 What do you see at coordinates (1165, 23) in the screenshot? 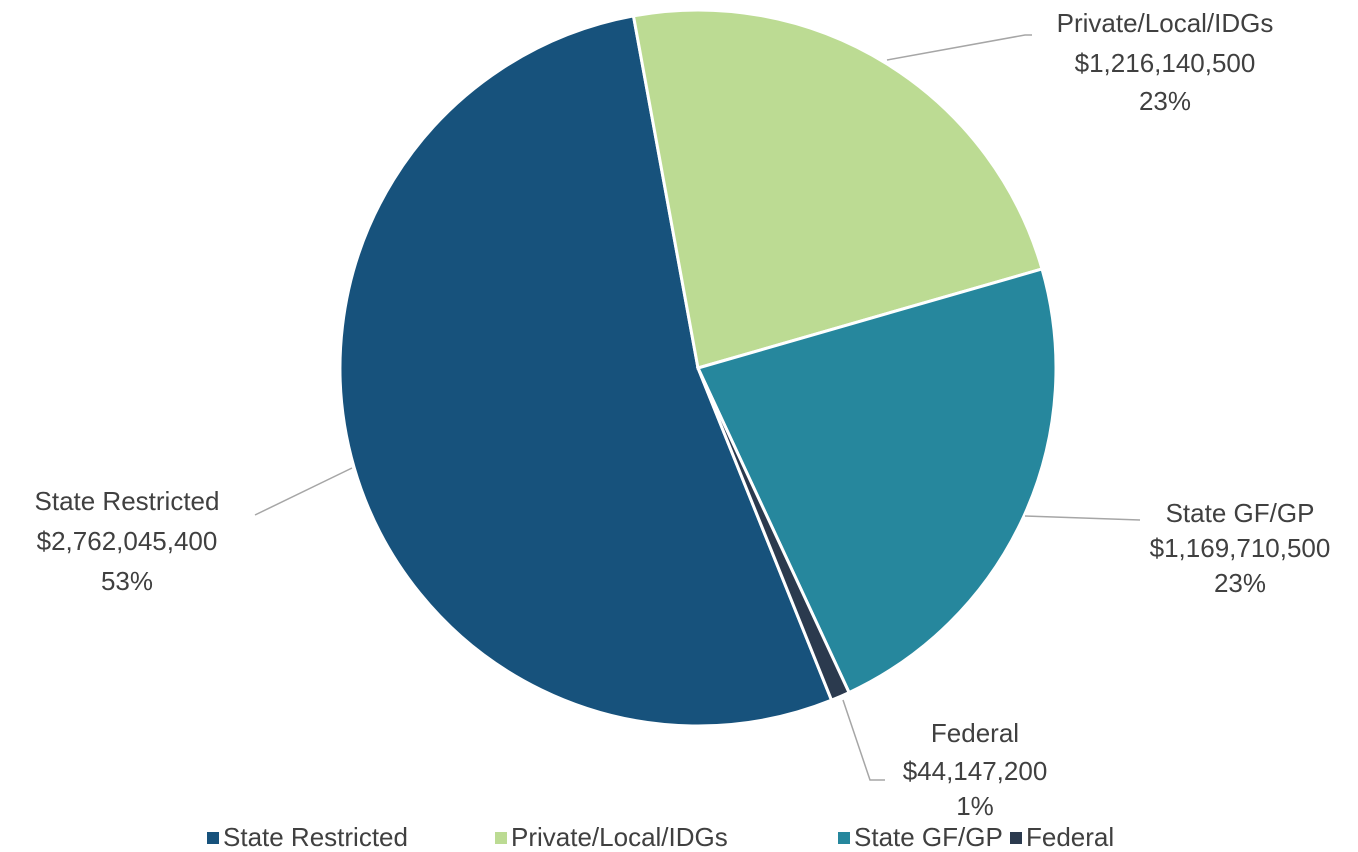
I see `data-label-name: Private/Local/IDGs` at bounding box center [1165, 23].